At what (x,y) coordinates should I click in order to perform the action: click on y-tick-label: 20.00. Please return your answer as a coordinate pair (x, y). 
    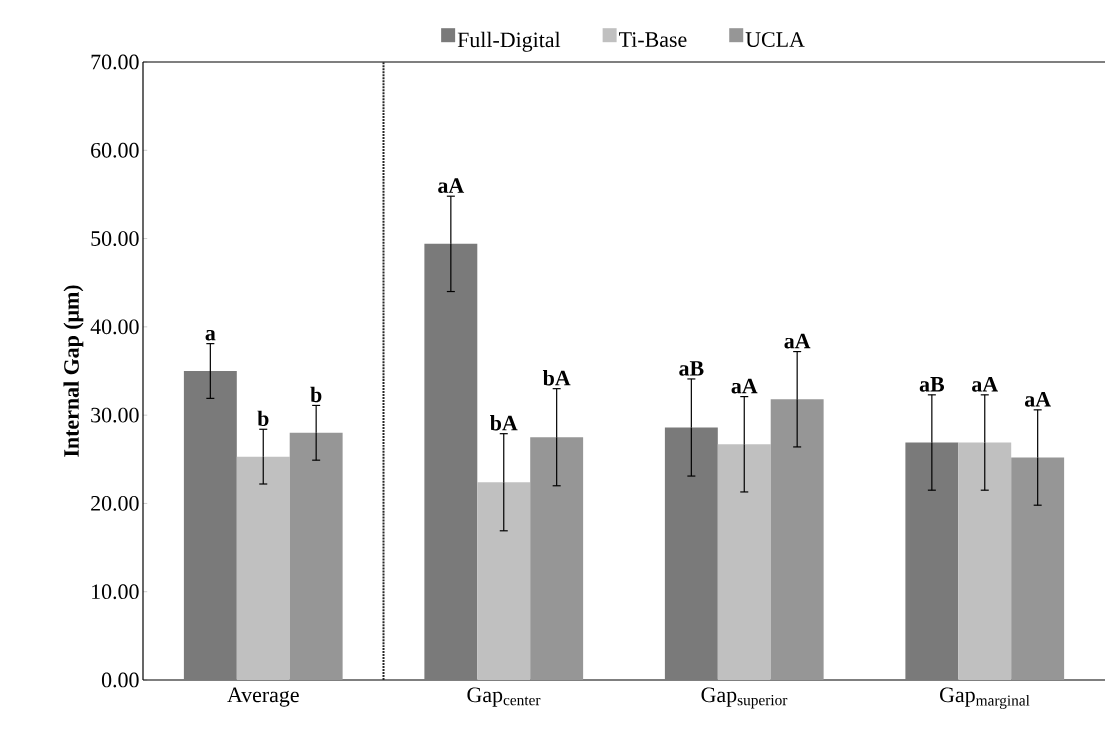
    Looking at the image, I should click on (115, 503).